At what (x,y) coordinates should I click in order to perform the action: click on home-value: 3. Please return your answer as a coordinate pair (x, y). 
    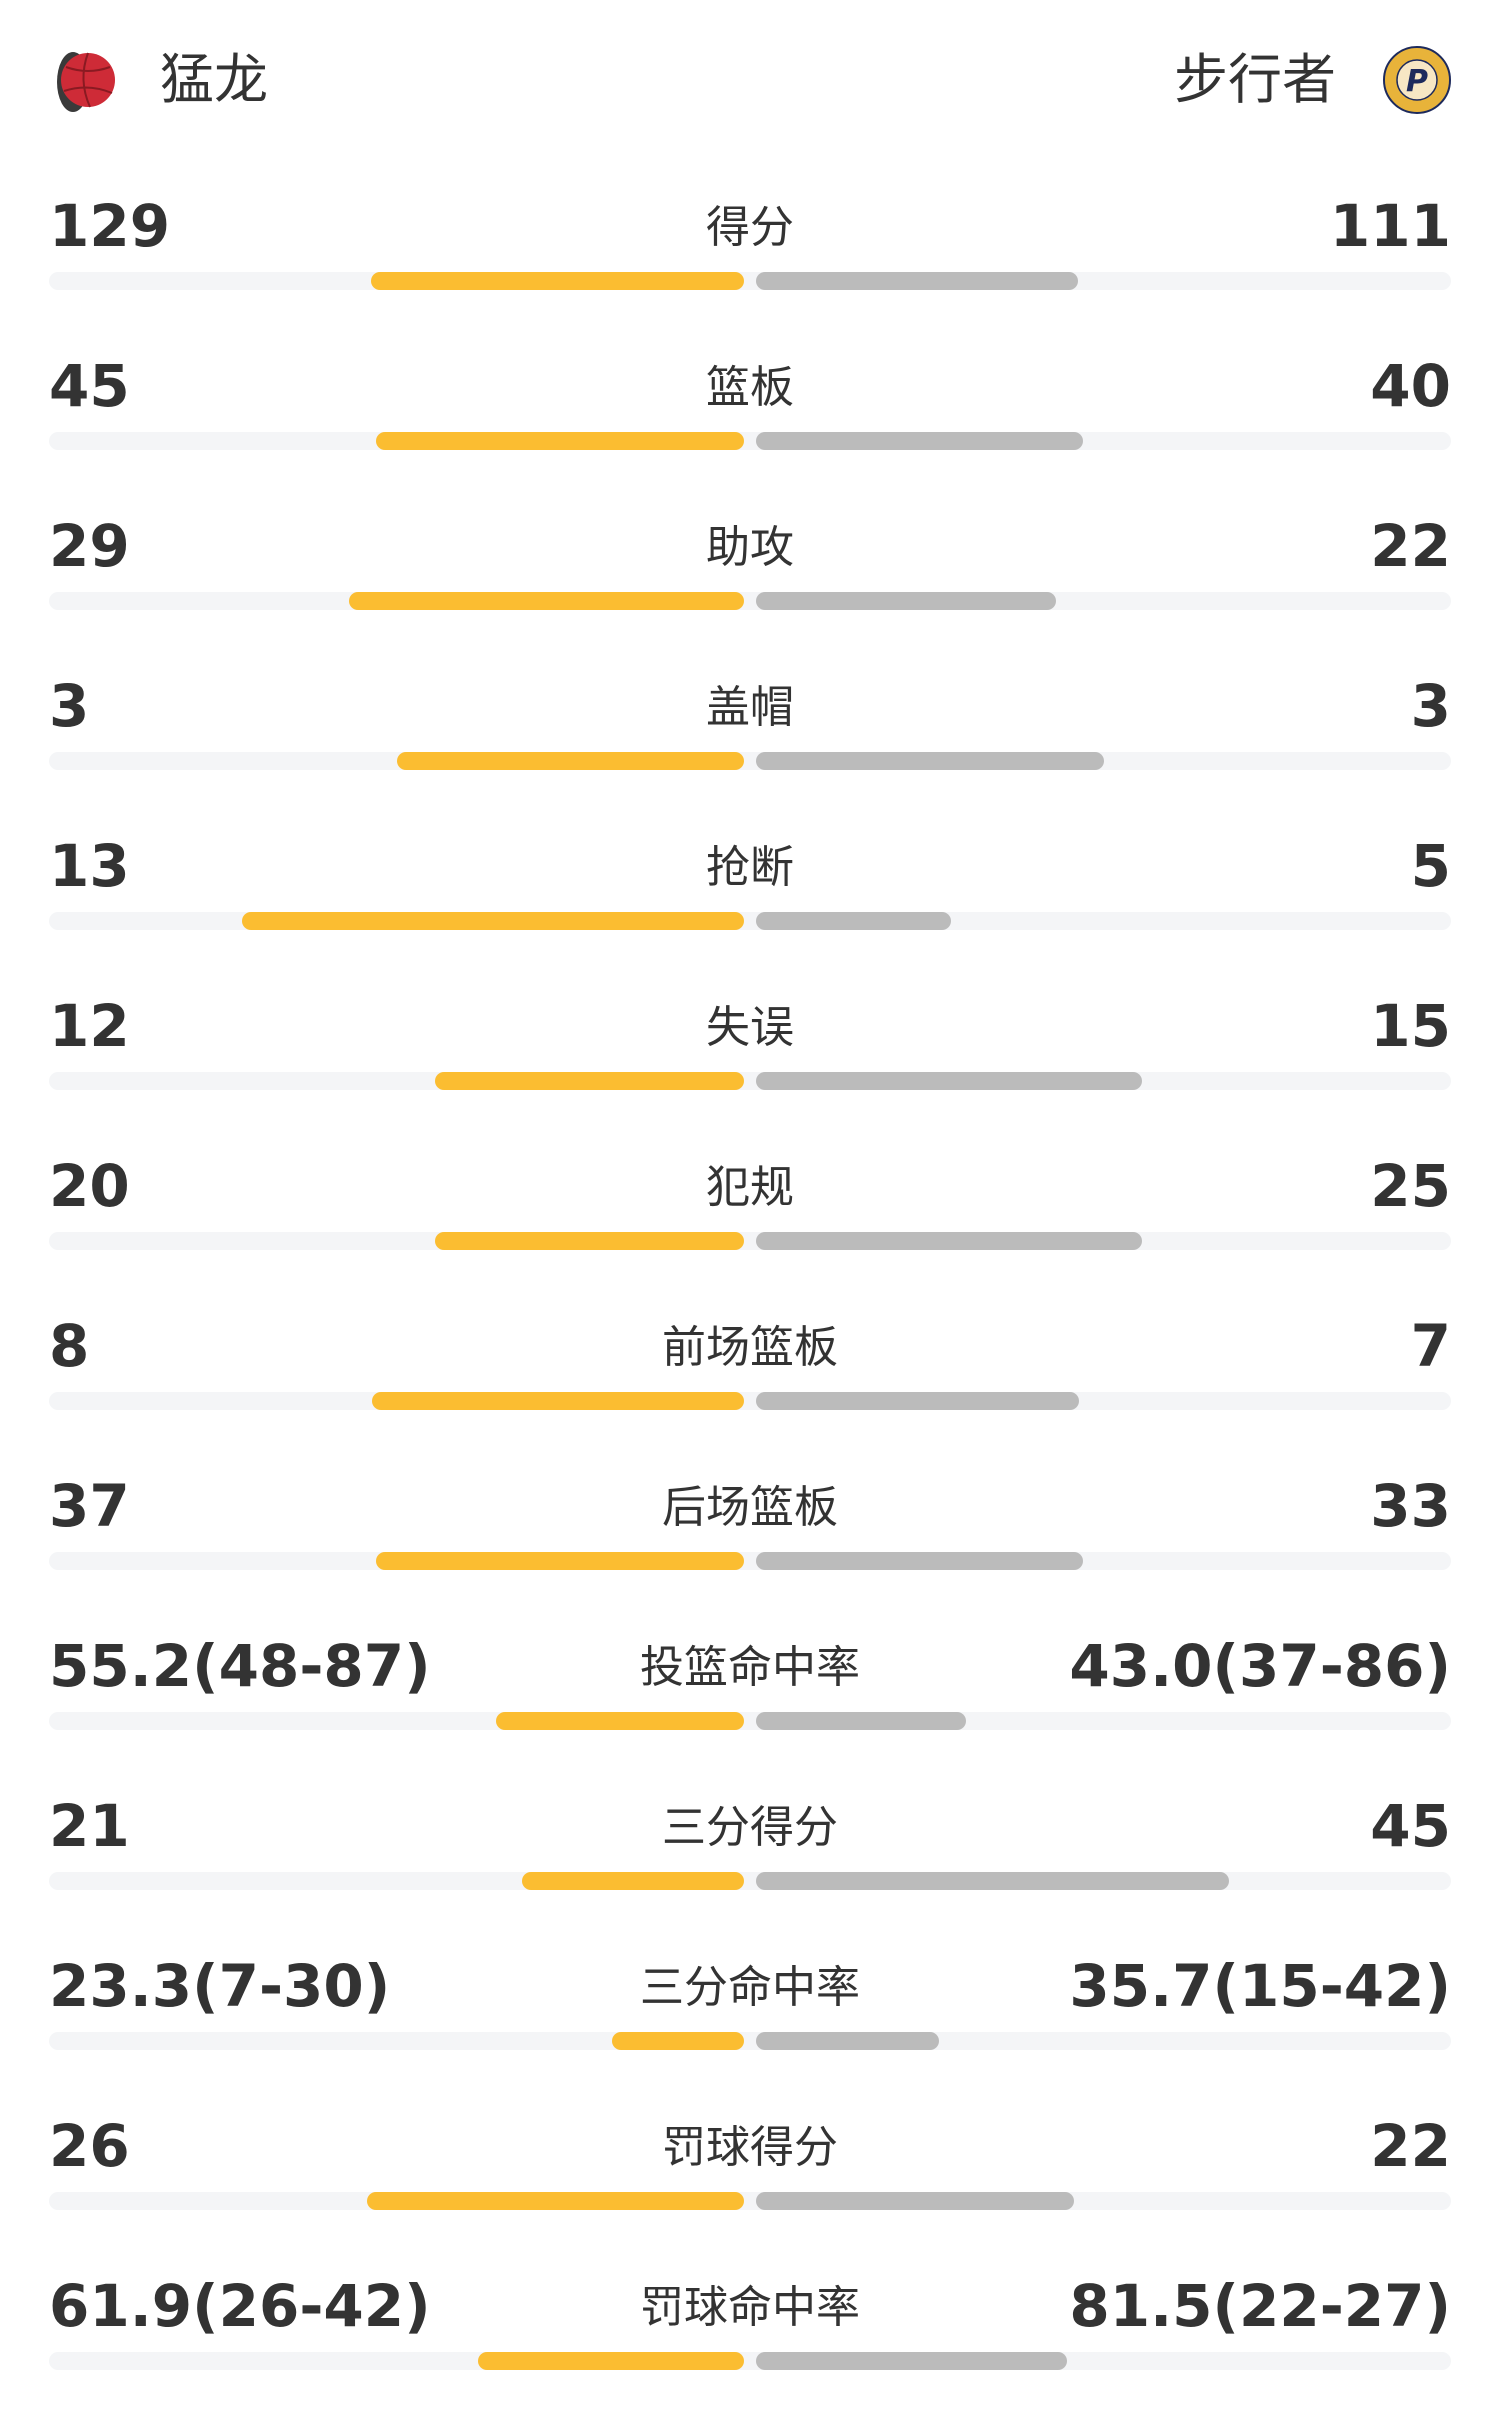
    Looking at the image, I should click on (69, 706).